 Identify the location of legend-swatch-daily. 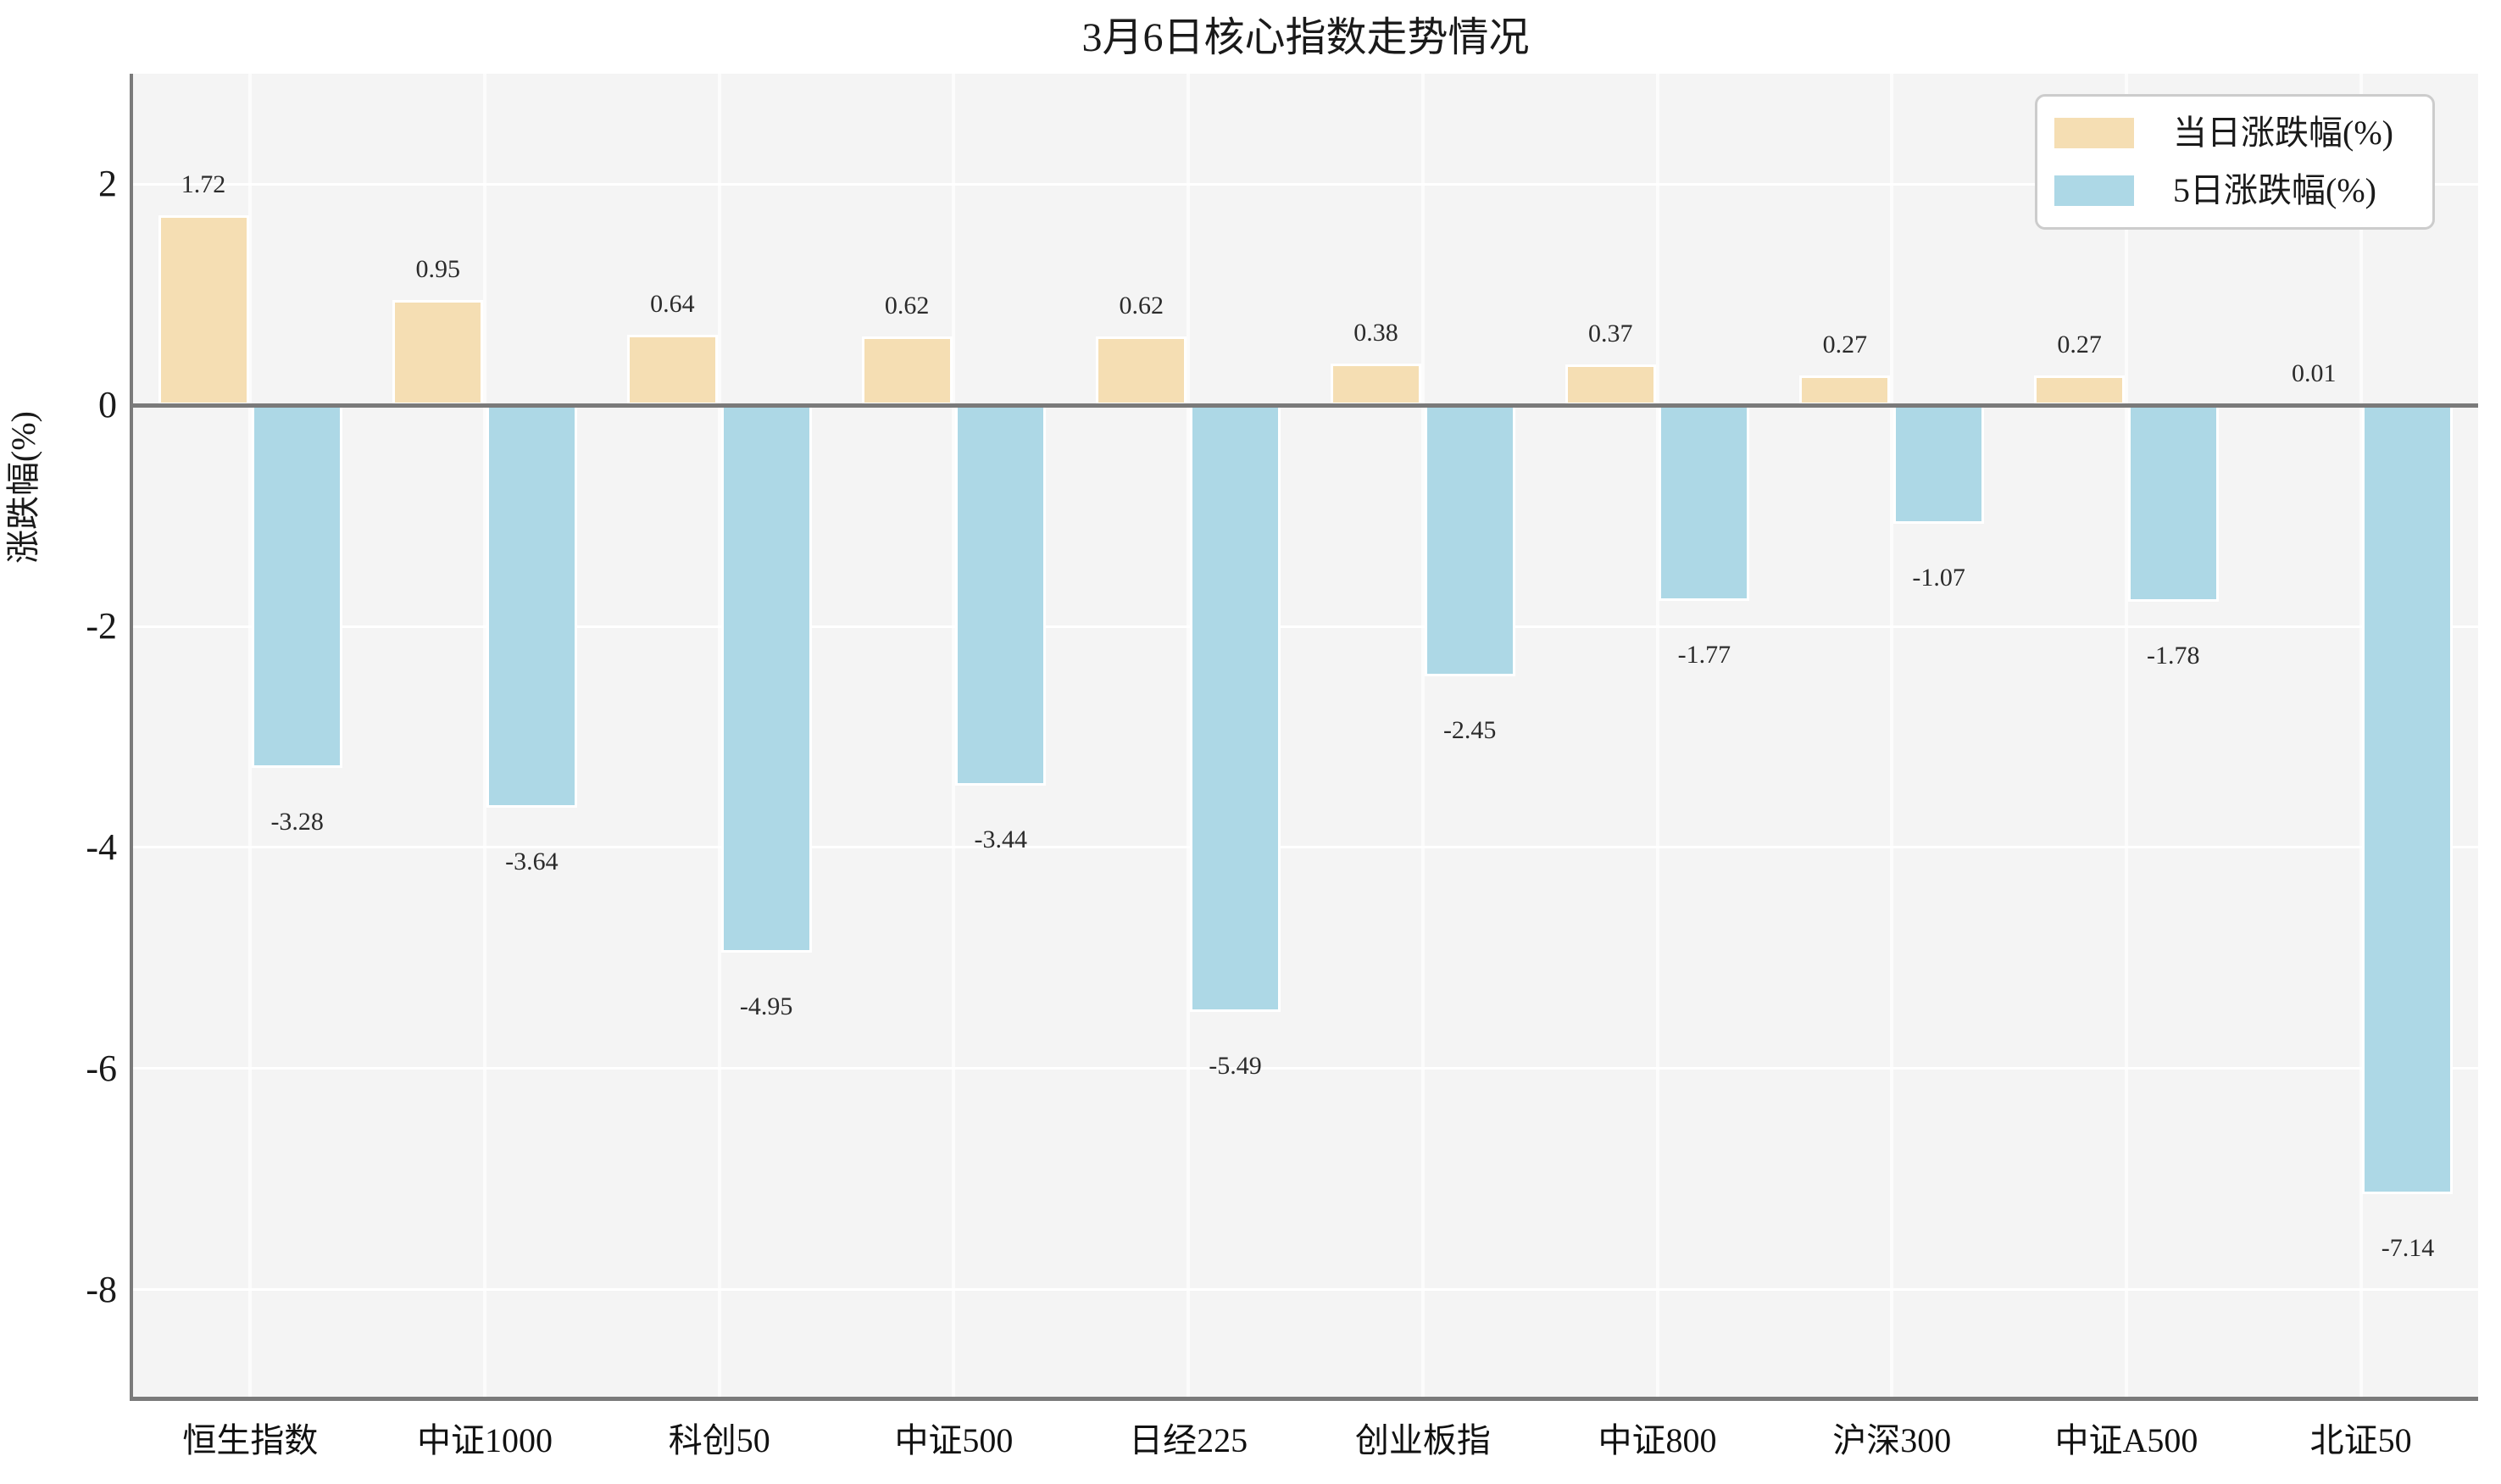
(2094, 133).